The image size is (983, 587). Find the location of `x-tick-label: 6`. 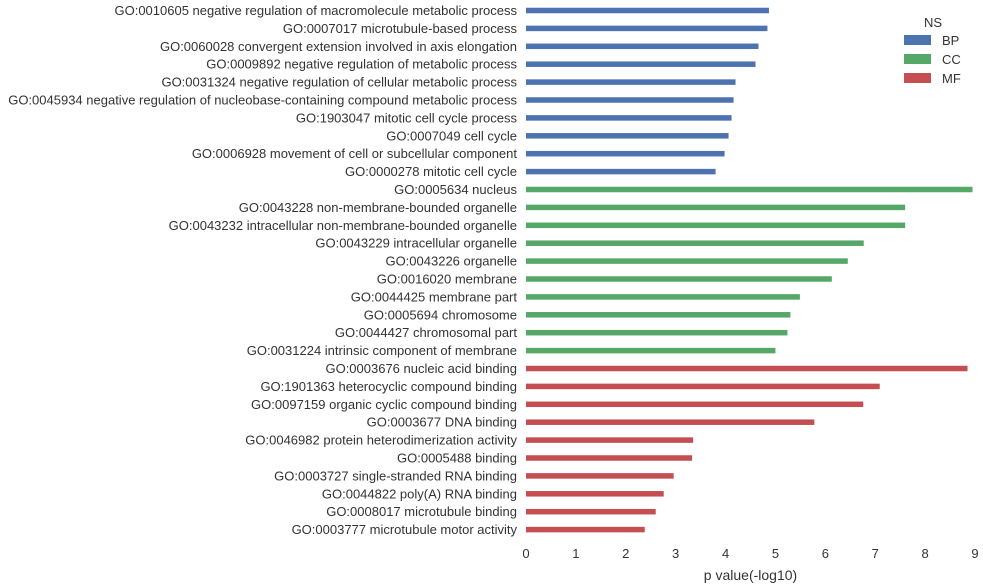

x-tick-label: 6 is located at coordinates (825, 553).